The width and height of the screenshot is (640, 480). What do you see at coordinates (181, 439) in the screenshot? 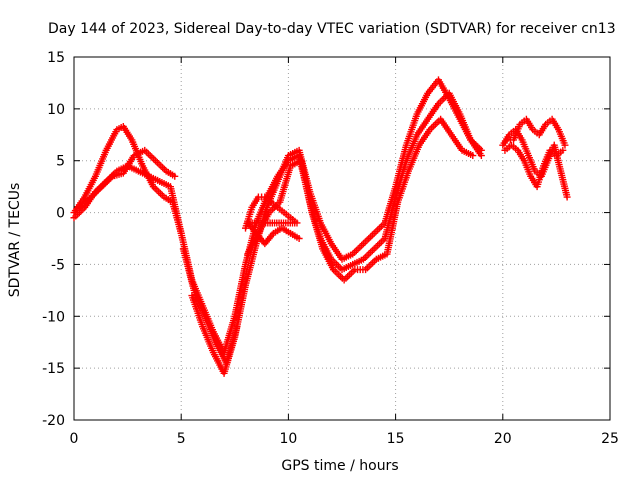
I see `x-tick-label: 5` at bounding box center [181, 439].